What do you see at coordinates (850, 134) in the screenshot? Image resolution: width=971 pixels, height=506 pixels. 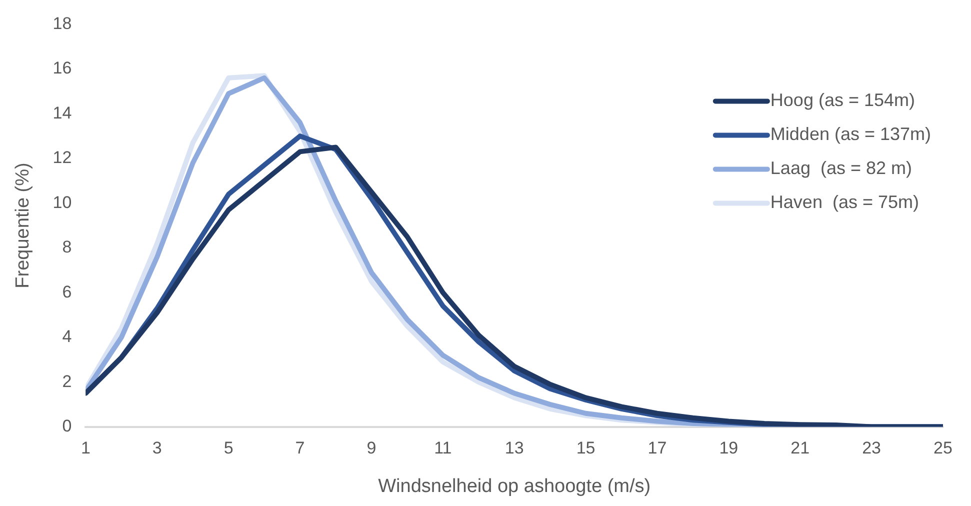 I see `legend-label: Midden (as = 137m)` at bounding box center [850, 134].